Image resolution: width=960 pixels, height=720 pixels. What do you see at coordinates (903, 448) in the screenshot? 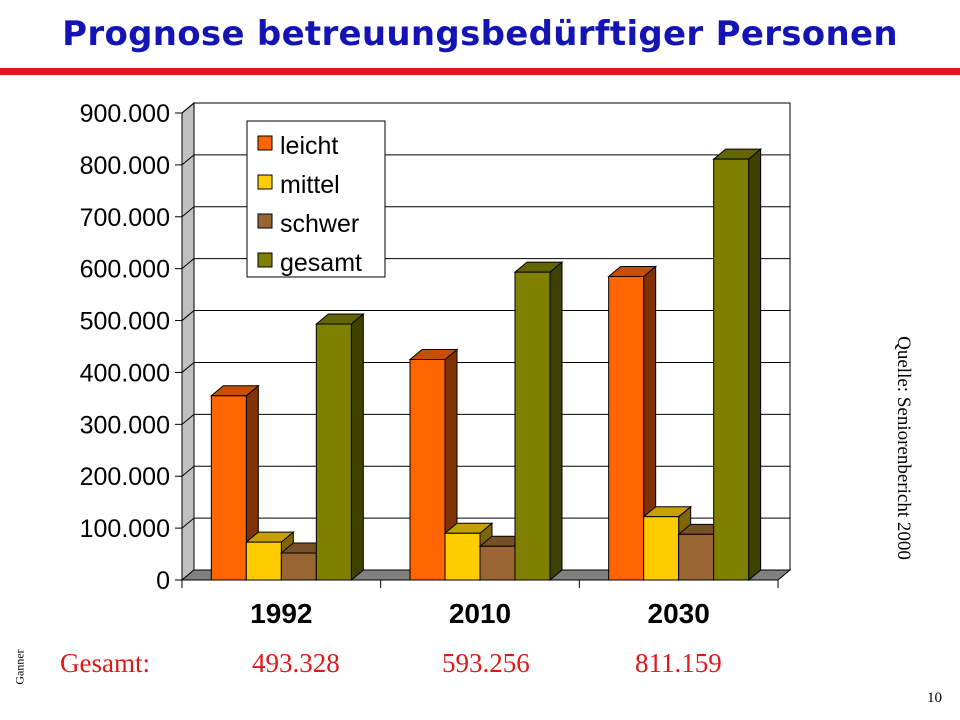
I see `source-note: Quelle: Seniorenbericht 2000` at bounding box center [903, 448].